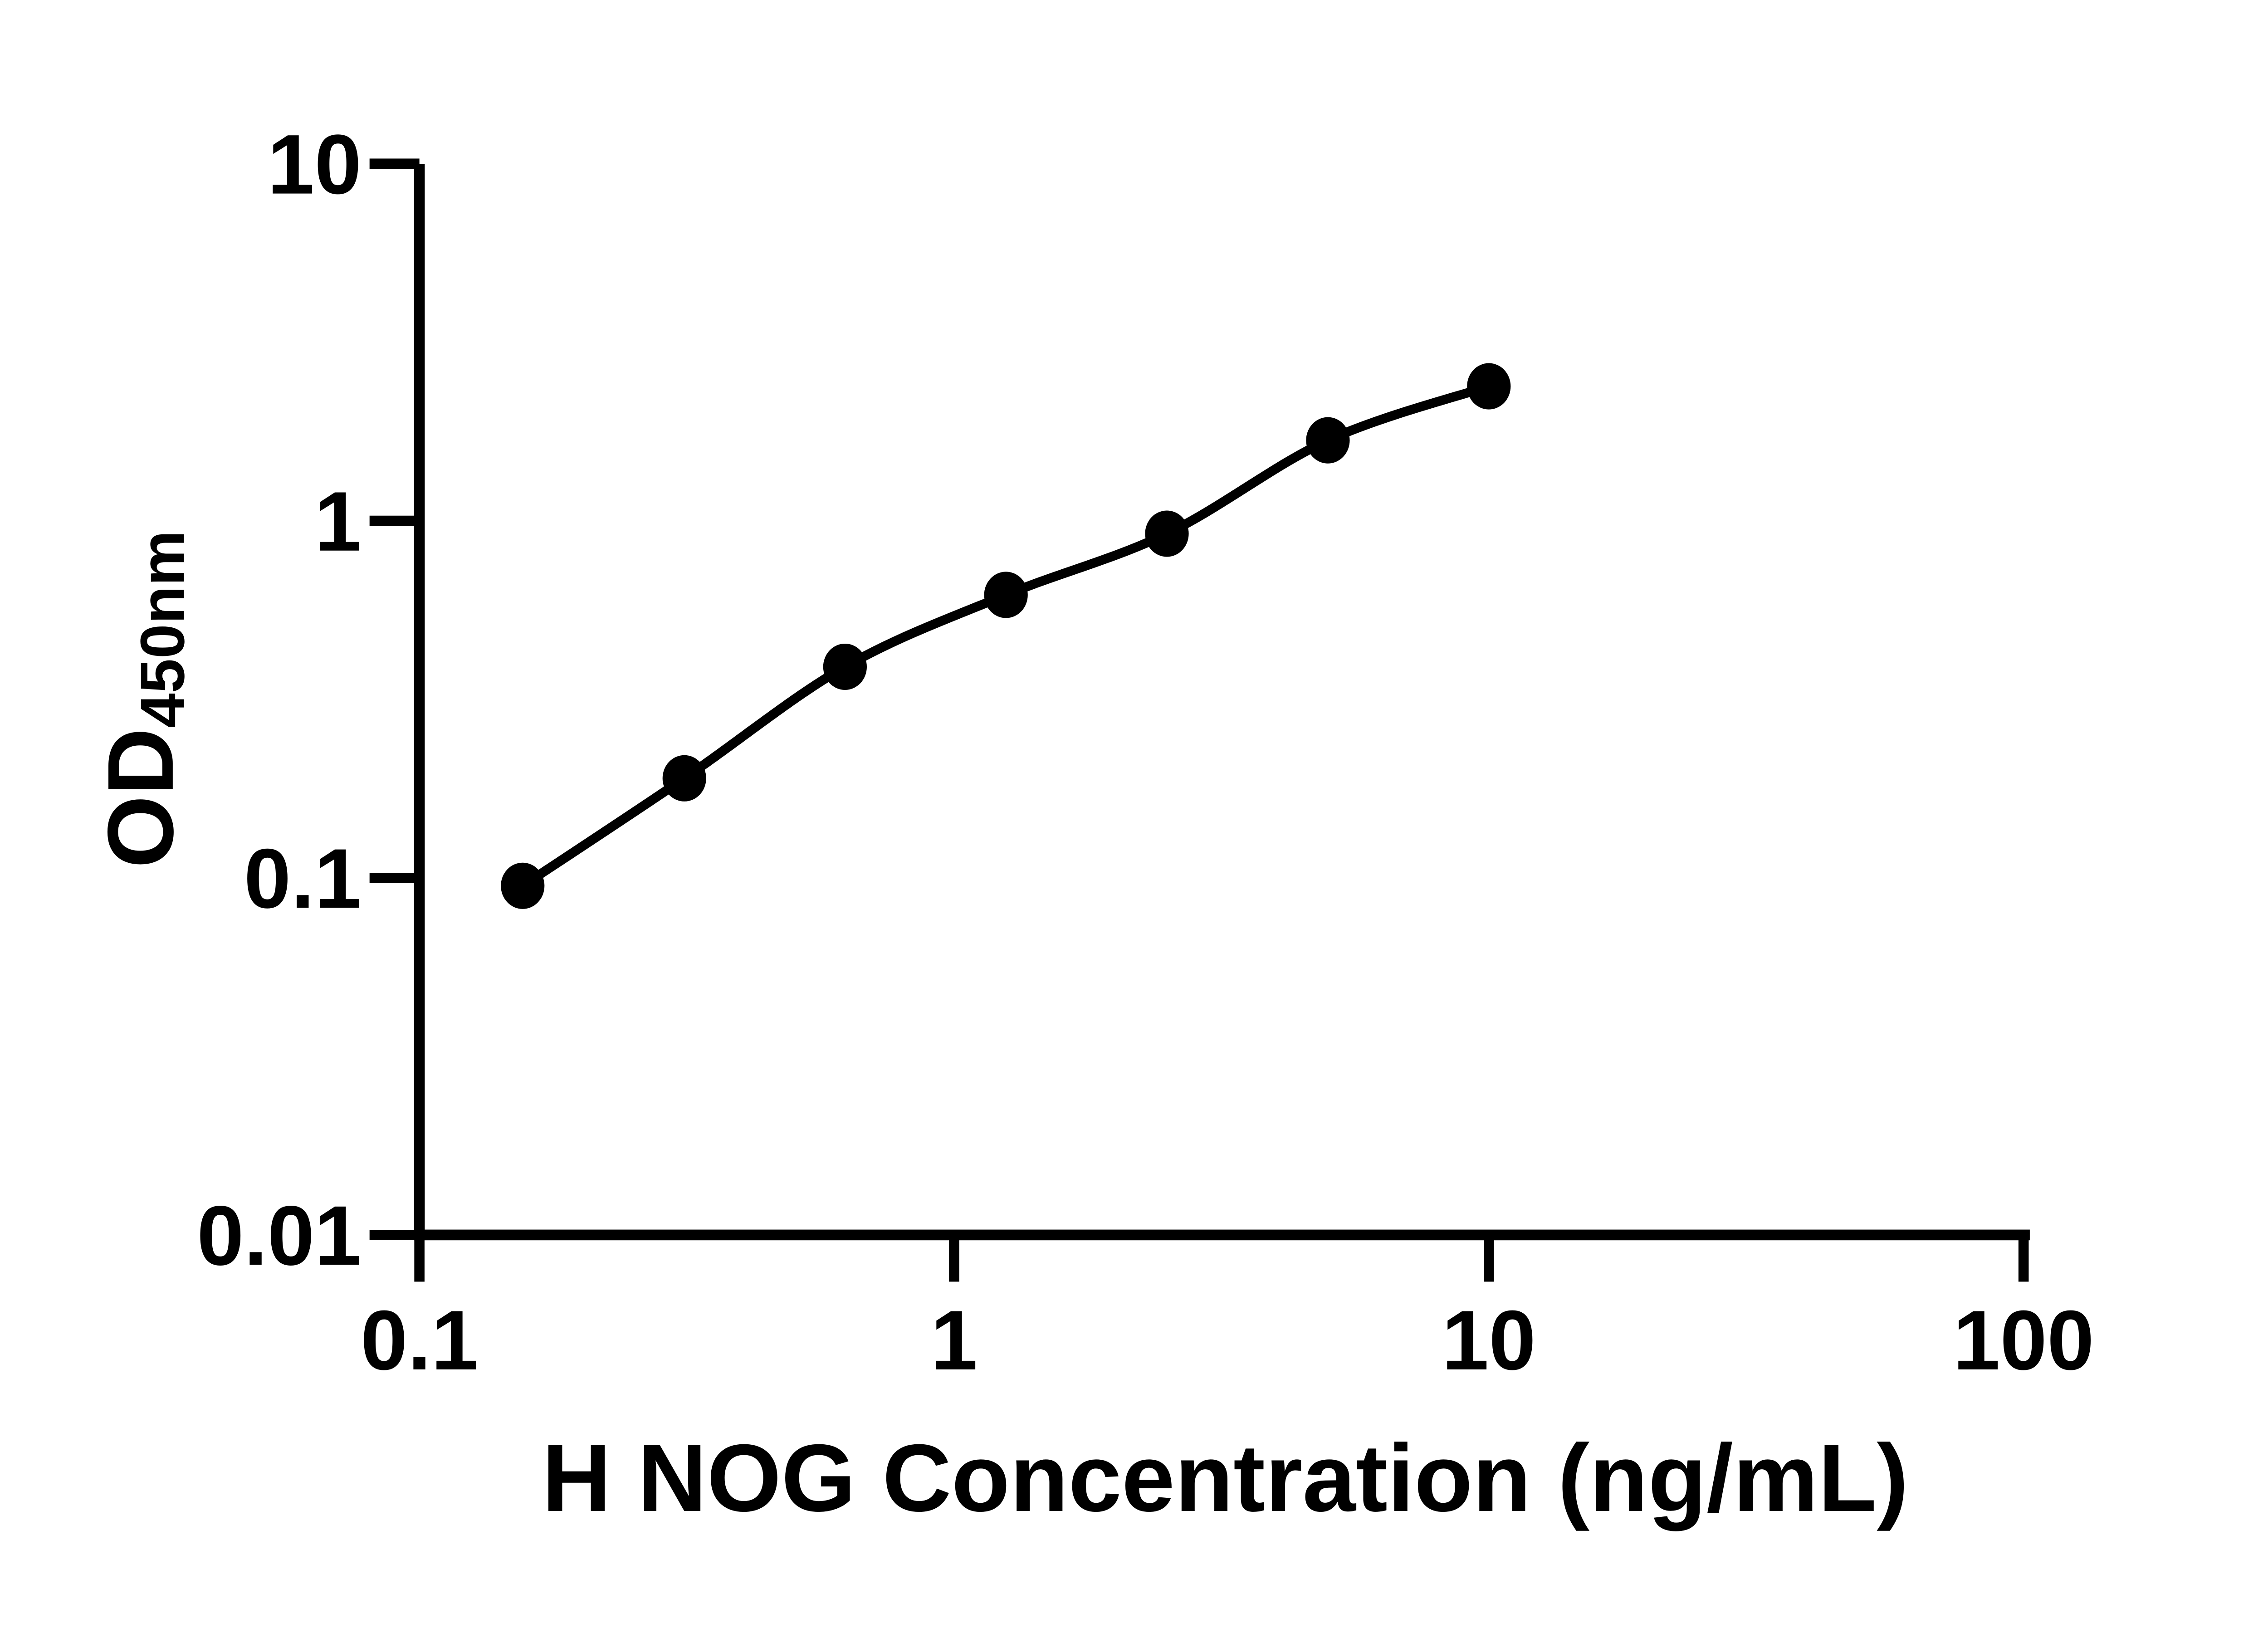 The height and width of the screenshot is (1633, 2268). I want to click on y-tick-label: 0.01, so click(279, 1235).